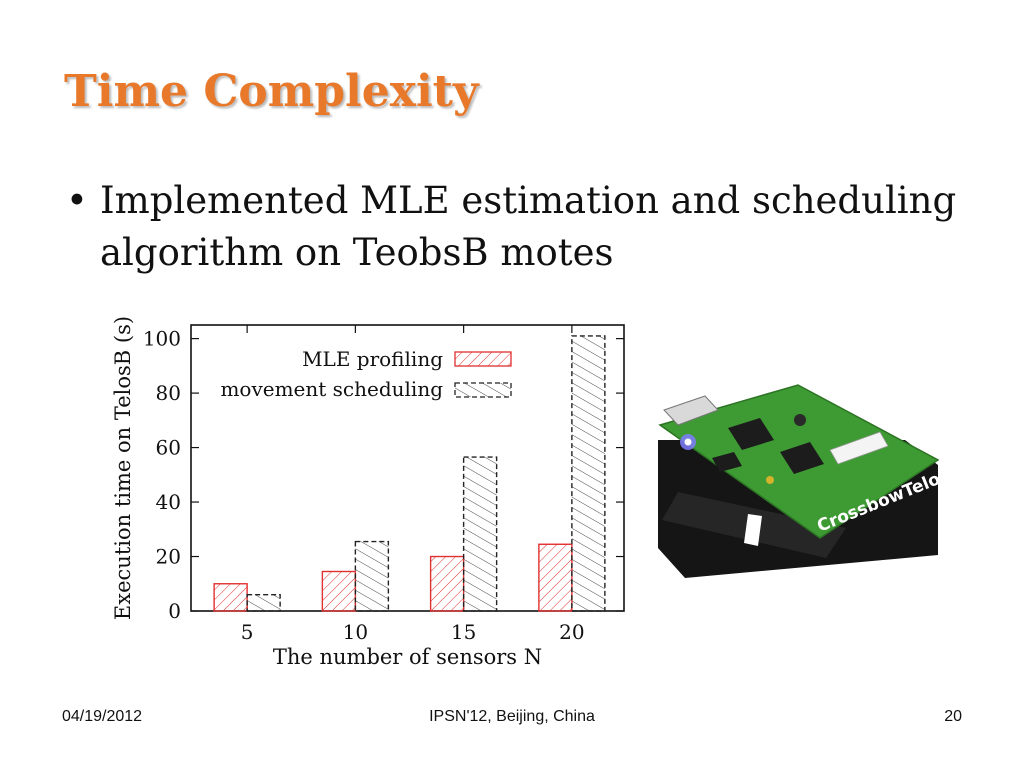 Image resolution: width=1024 pixels, height=768 pixels. Describe the element at coordinates (247, 632) in the screenshot. I see `x-tick-label: 5` at that location.